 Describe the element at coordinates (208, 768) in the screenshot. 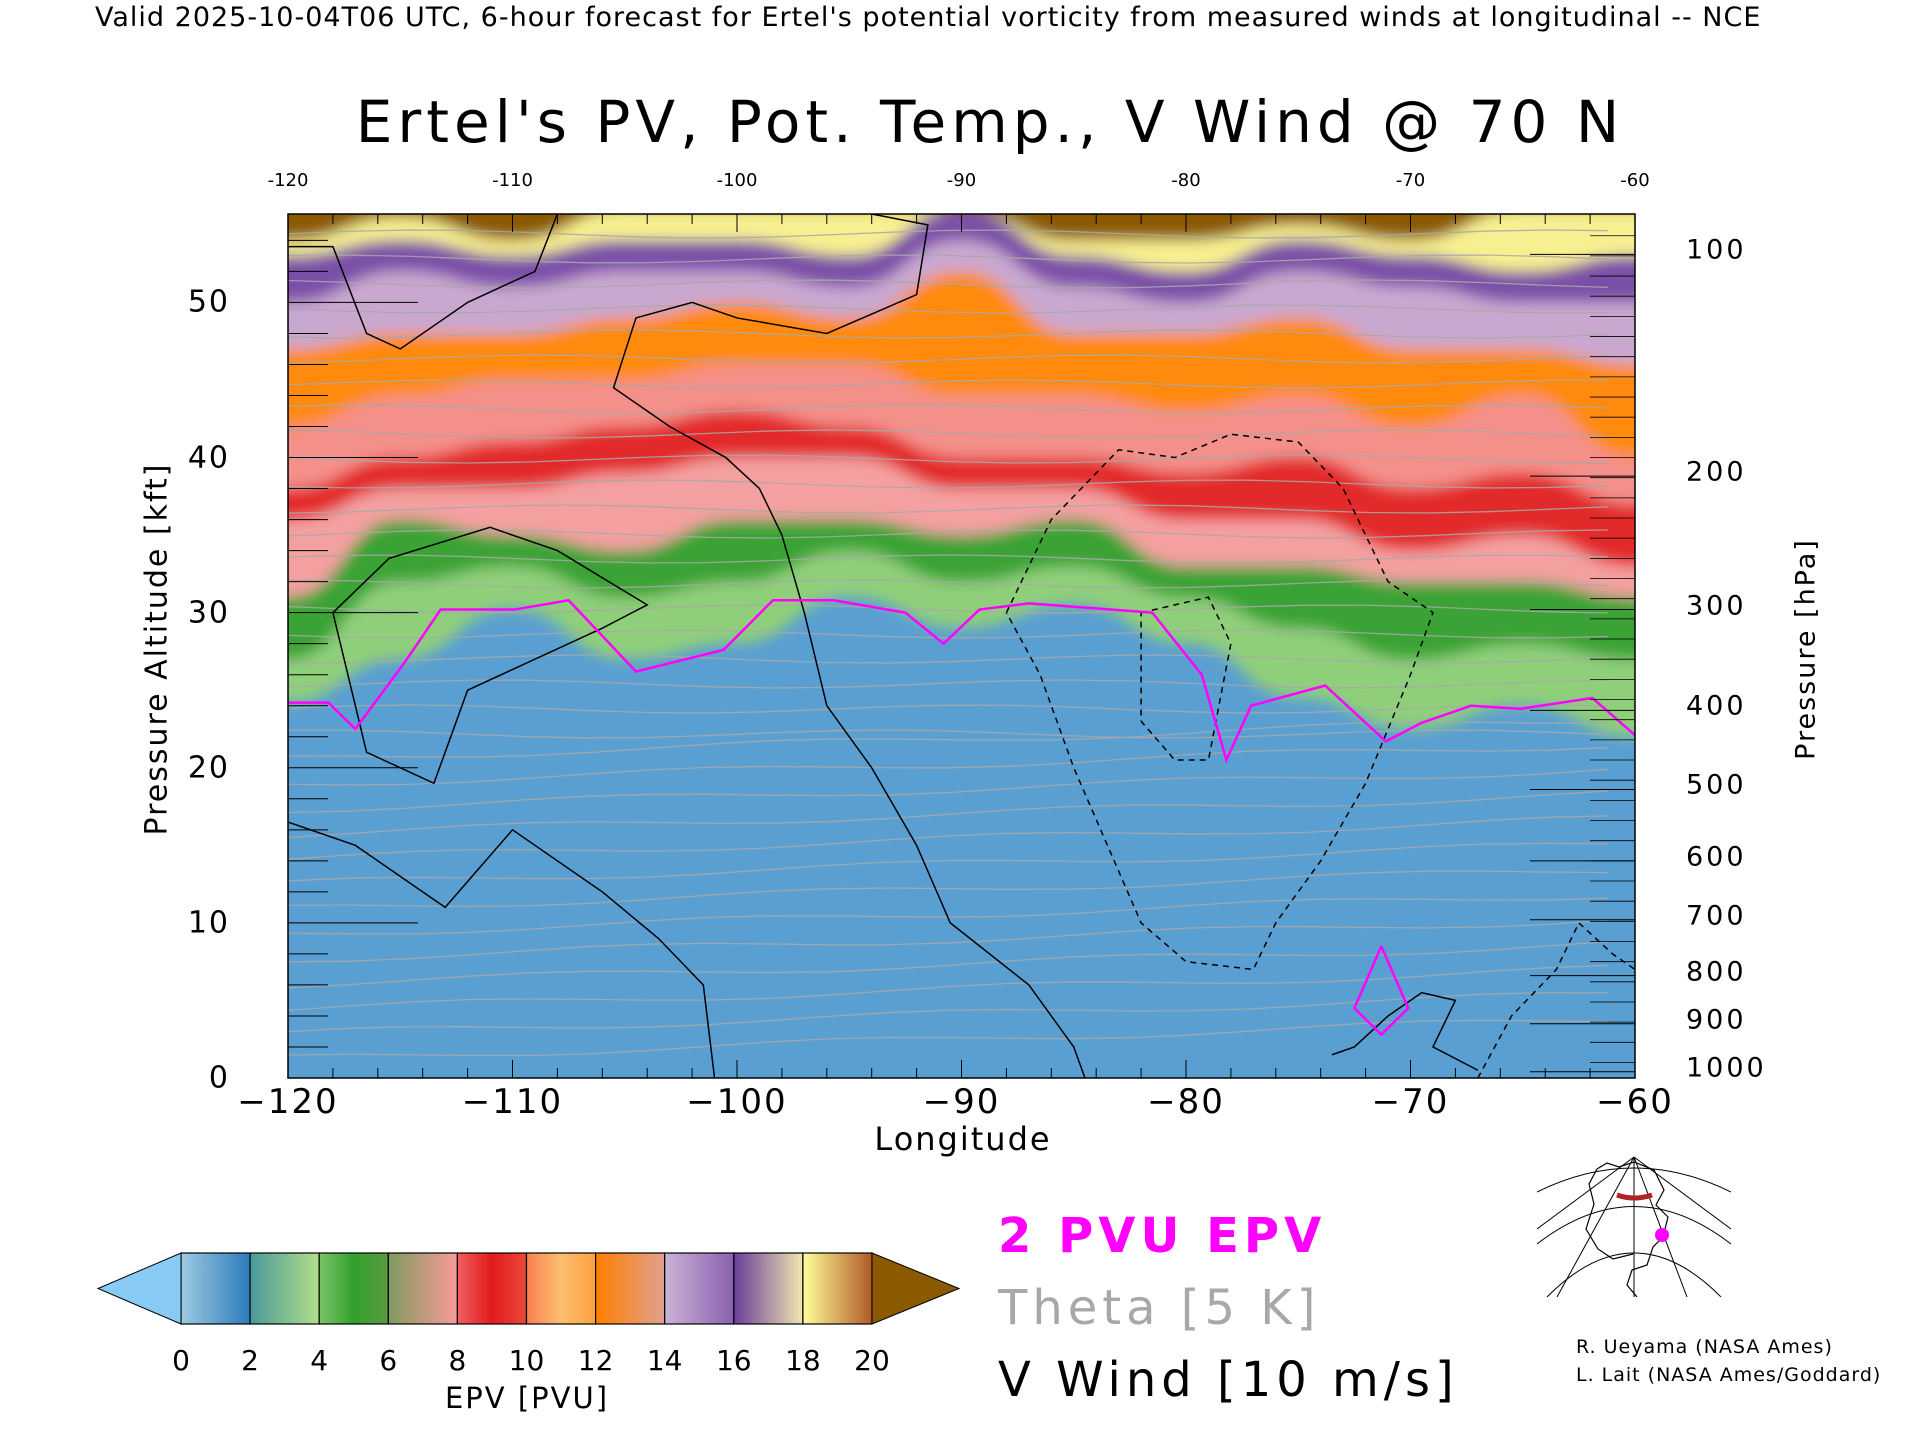

I see `y-tick-label: 20` at that location.